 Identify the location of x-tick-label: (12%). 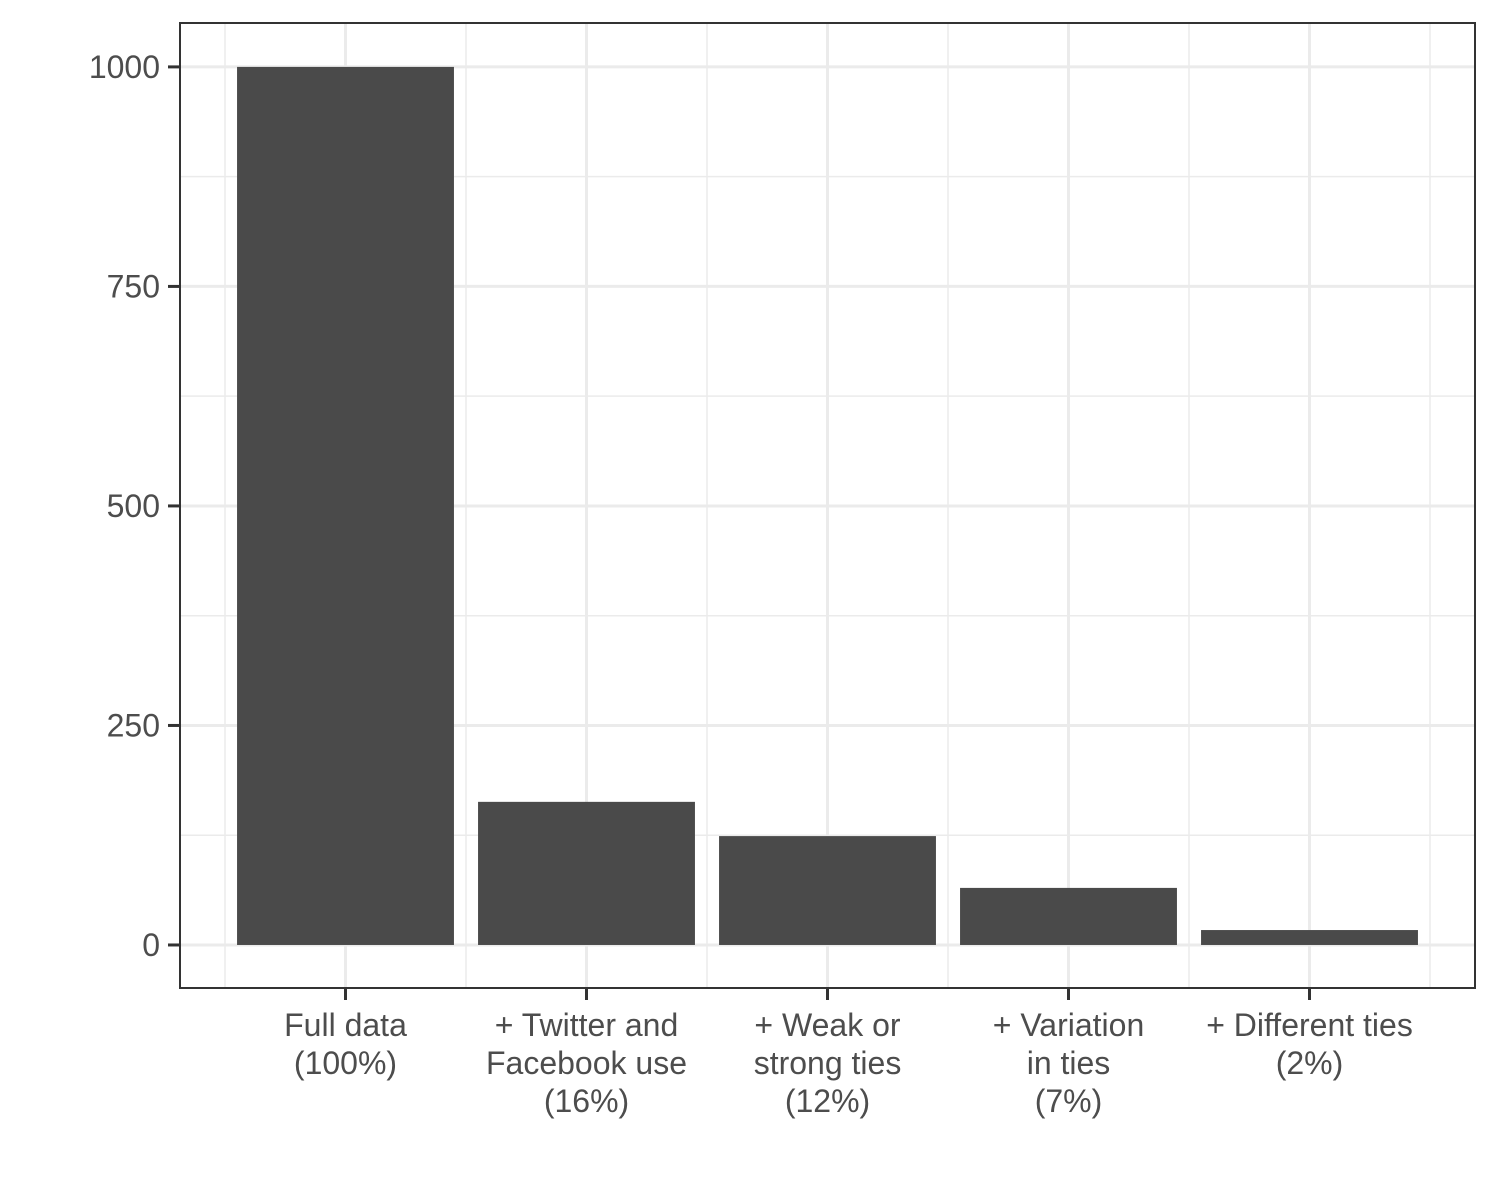
(827, 1101).